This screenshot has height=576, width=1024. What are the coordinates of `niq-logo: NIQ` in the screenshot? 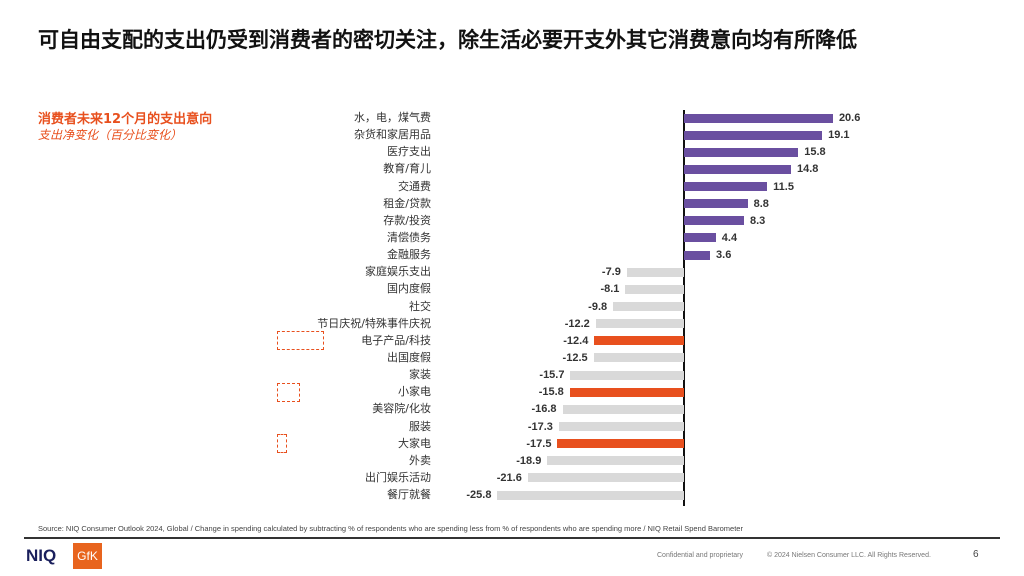 It's located at (41, 555).